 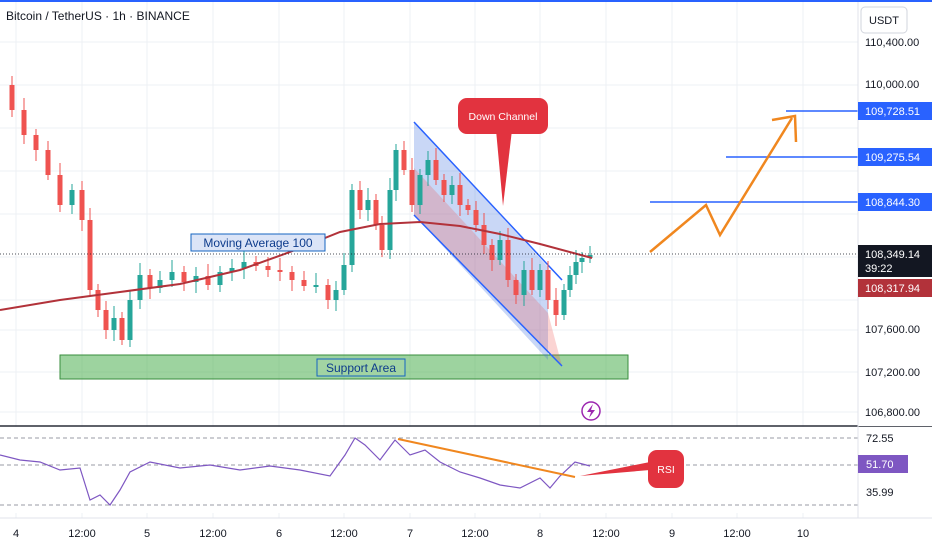 I want to click on channel-fill-lower, so click(x=488, y=267).